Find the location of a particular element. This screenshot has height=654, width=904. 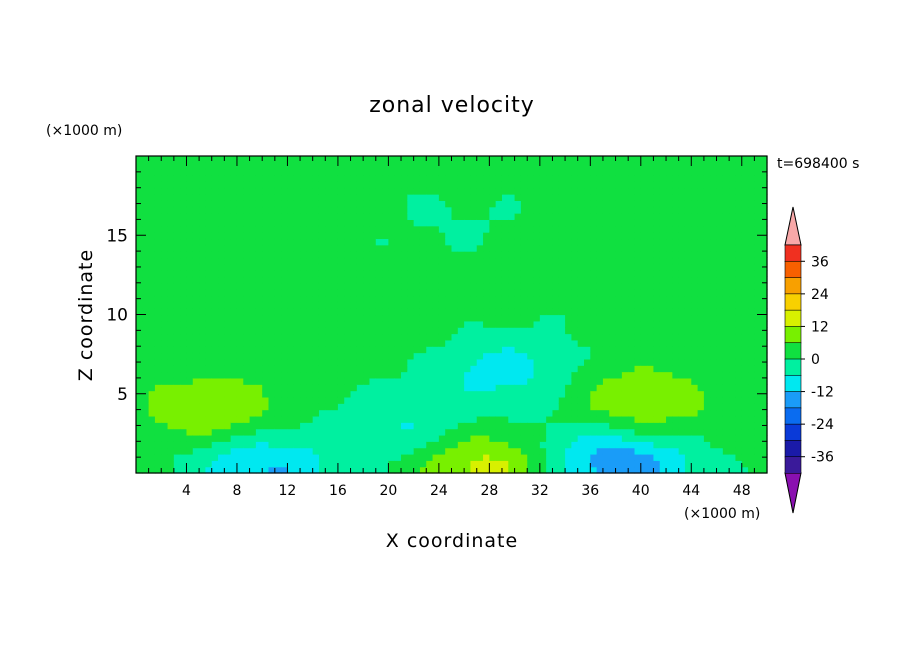

colorbar: 36 24 12 0 -12 -24 -36 is located at coordinates (809, 360).